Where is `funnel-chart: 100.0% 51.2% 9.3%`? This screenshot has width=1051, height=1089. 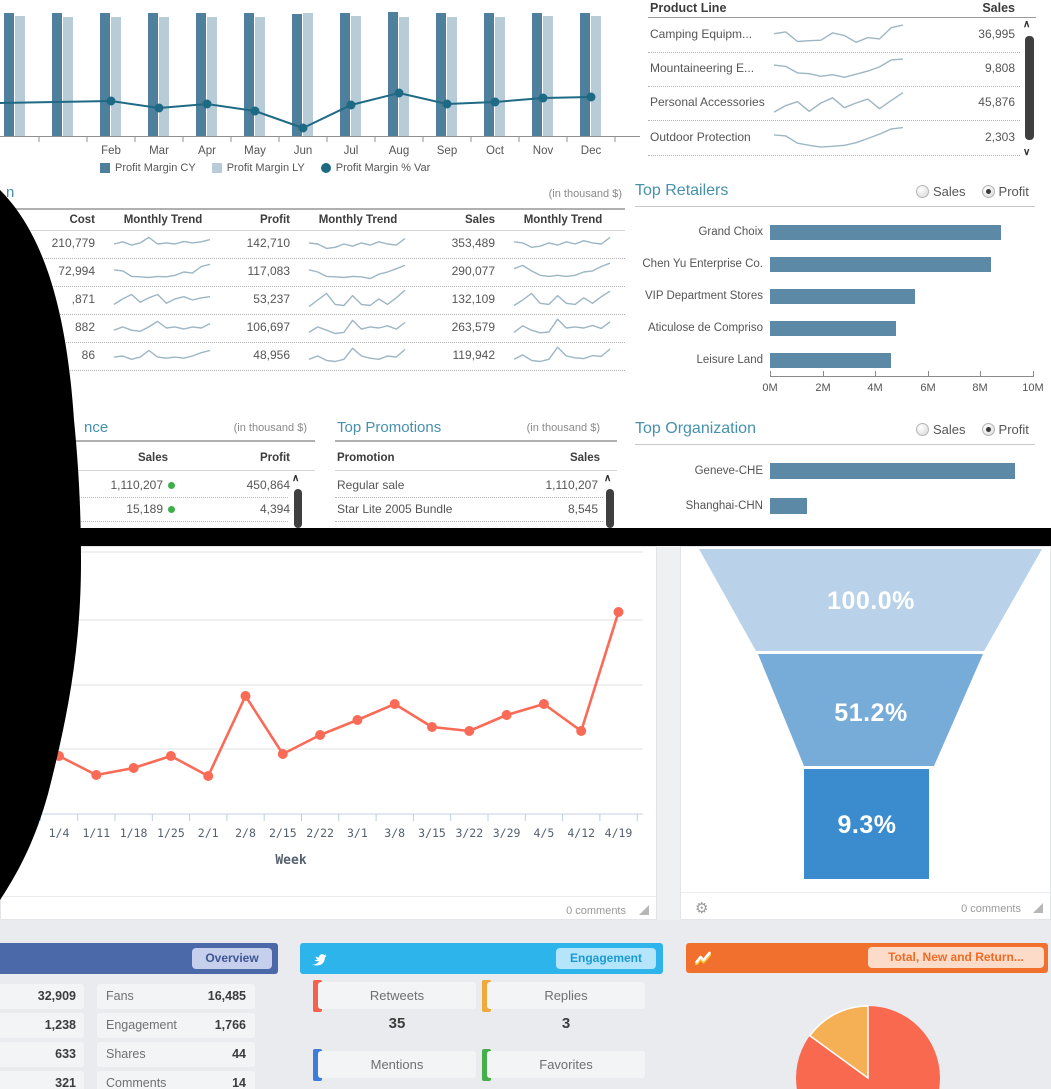 funnel-chart: 100.0% 51.2% 9.3% is located at coordinates (870, 714).